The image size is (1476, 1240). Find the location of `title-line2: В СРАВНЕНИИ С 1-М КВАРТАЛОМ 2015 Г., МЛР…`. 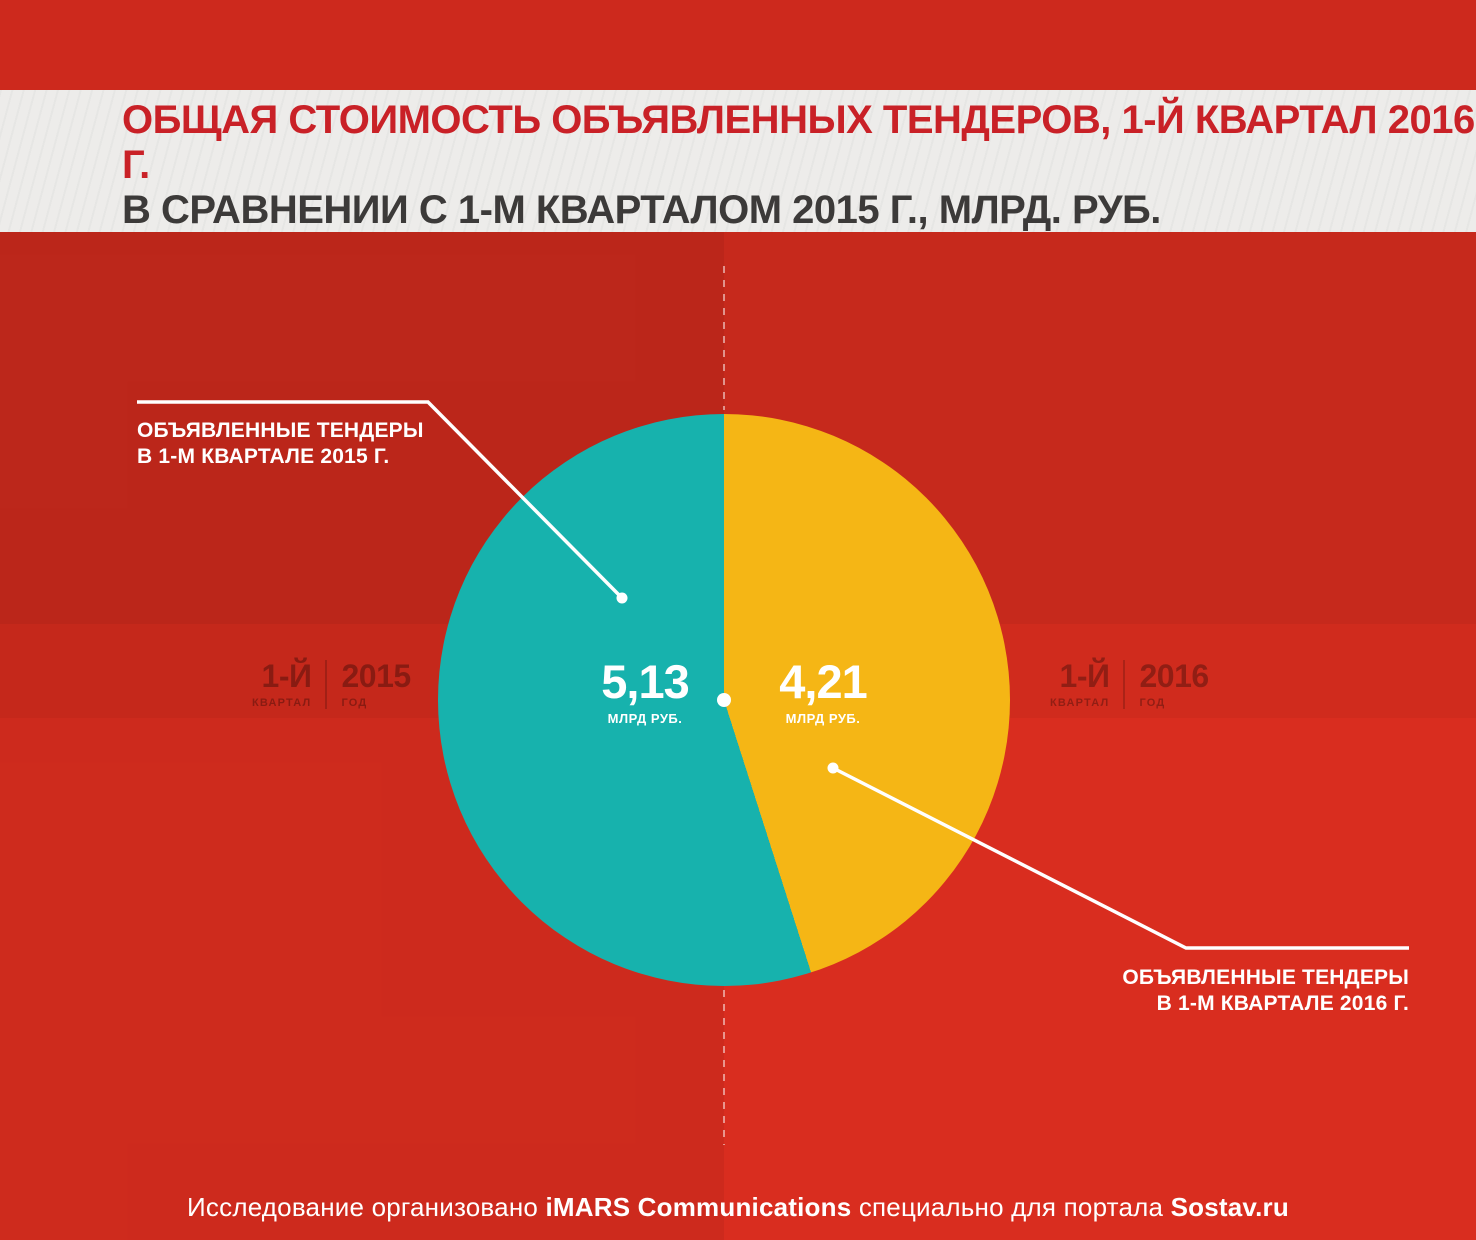

title-line2: В СРАВНЕНИИ С 1-М КВАРТАЛОМ 2015 Г., МЛР… is located at coordinates (641, 210).